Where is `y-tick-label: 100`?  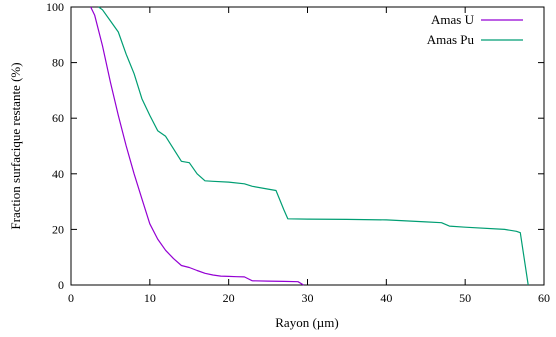 y-tick-label: 100 is located at coordinates (55, 7).